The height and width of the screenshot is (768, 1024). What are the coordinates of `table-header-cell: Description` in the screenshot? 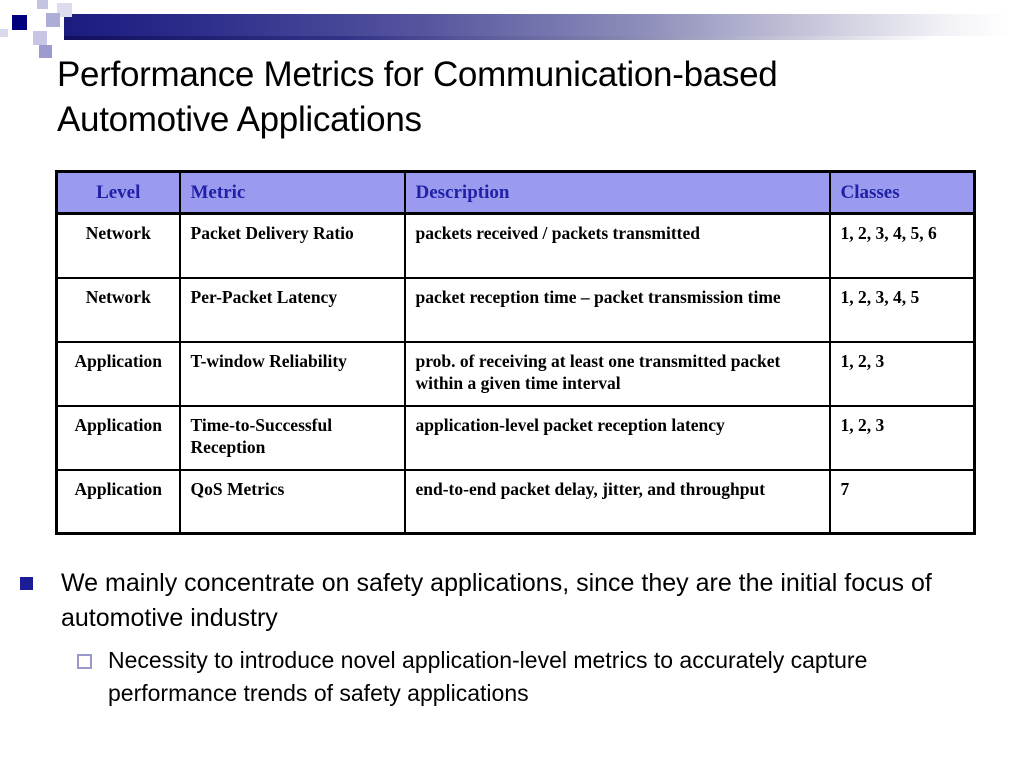 It's located at (617, 192).